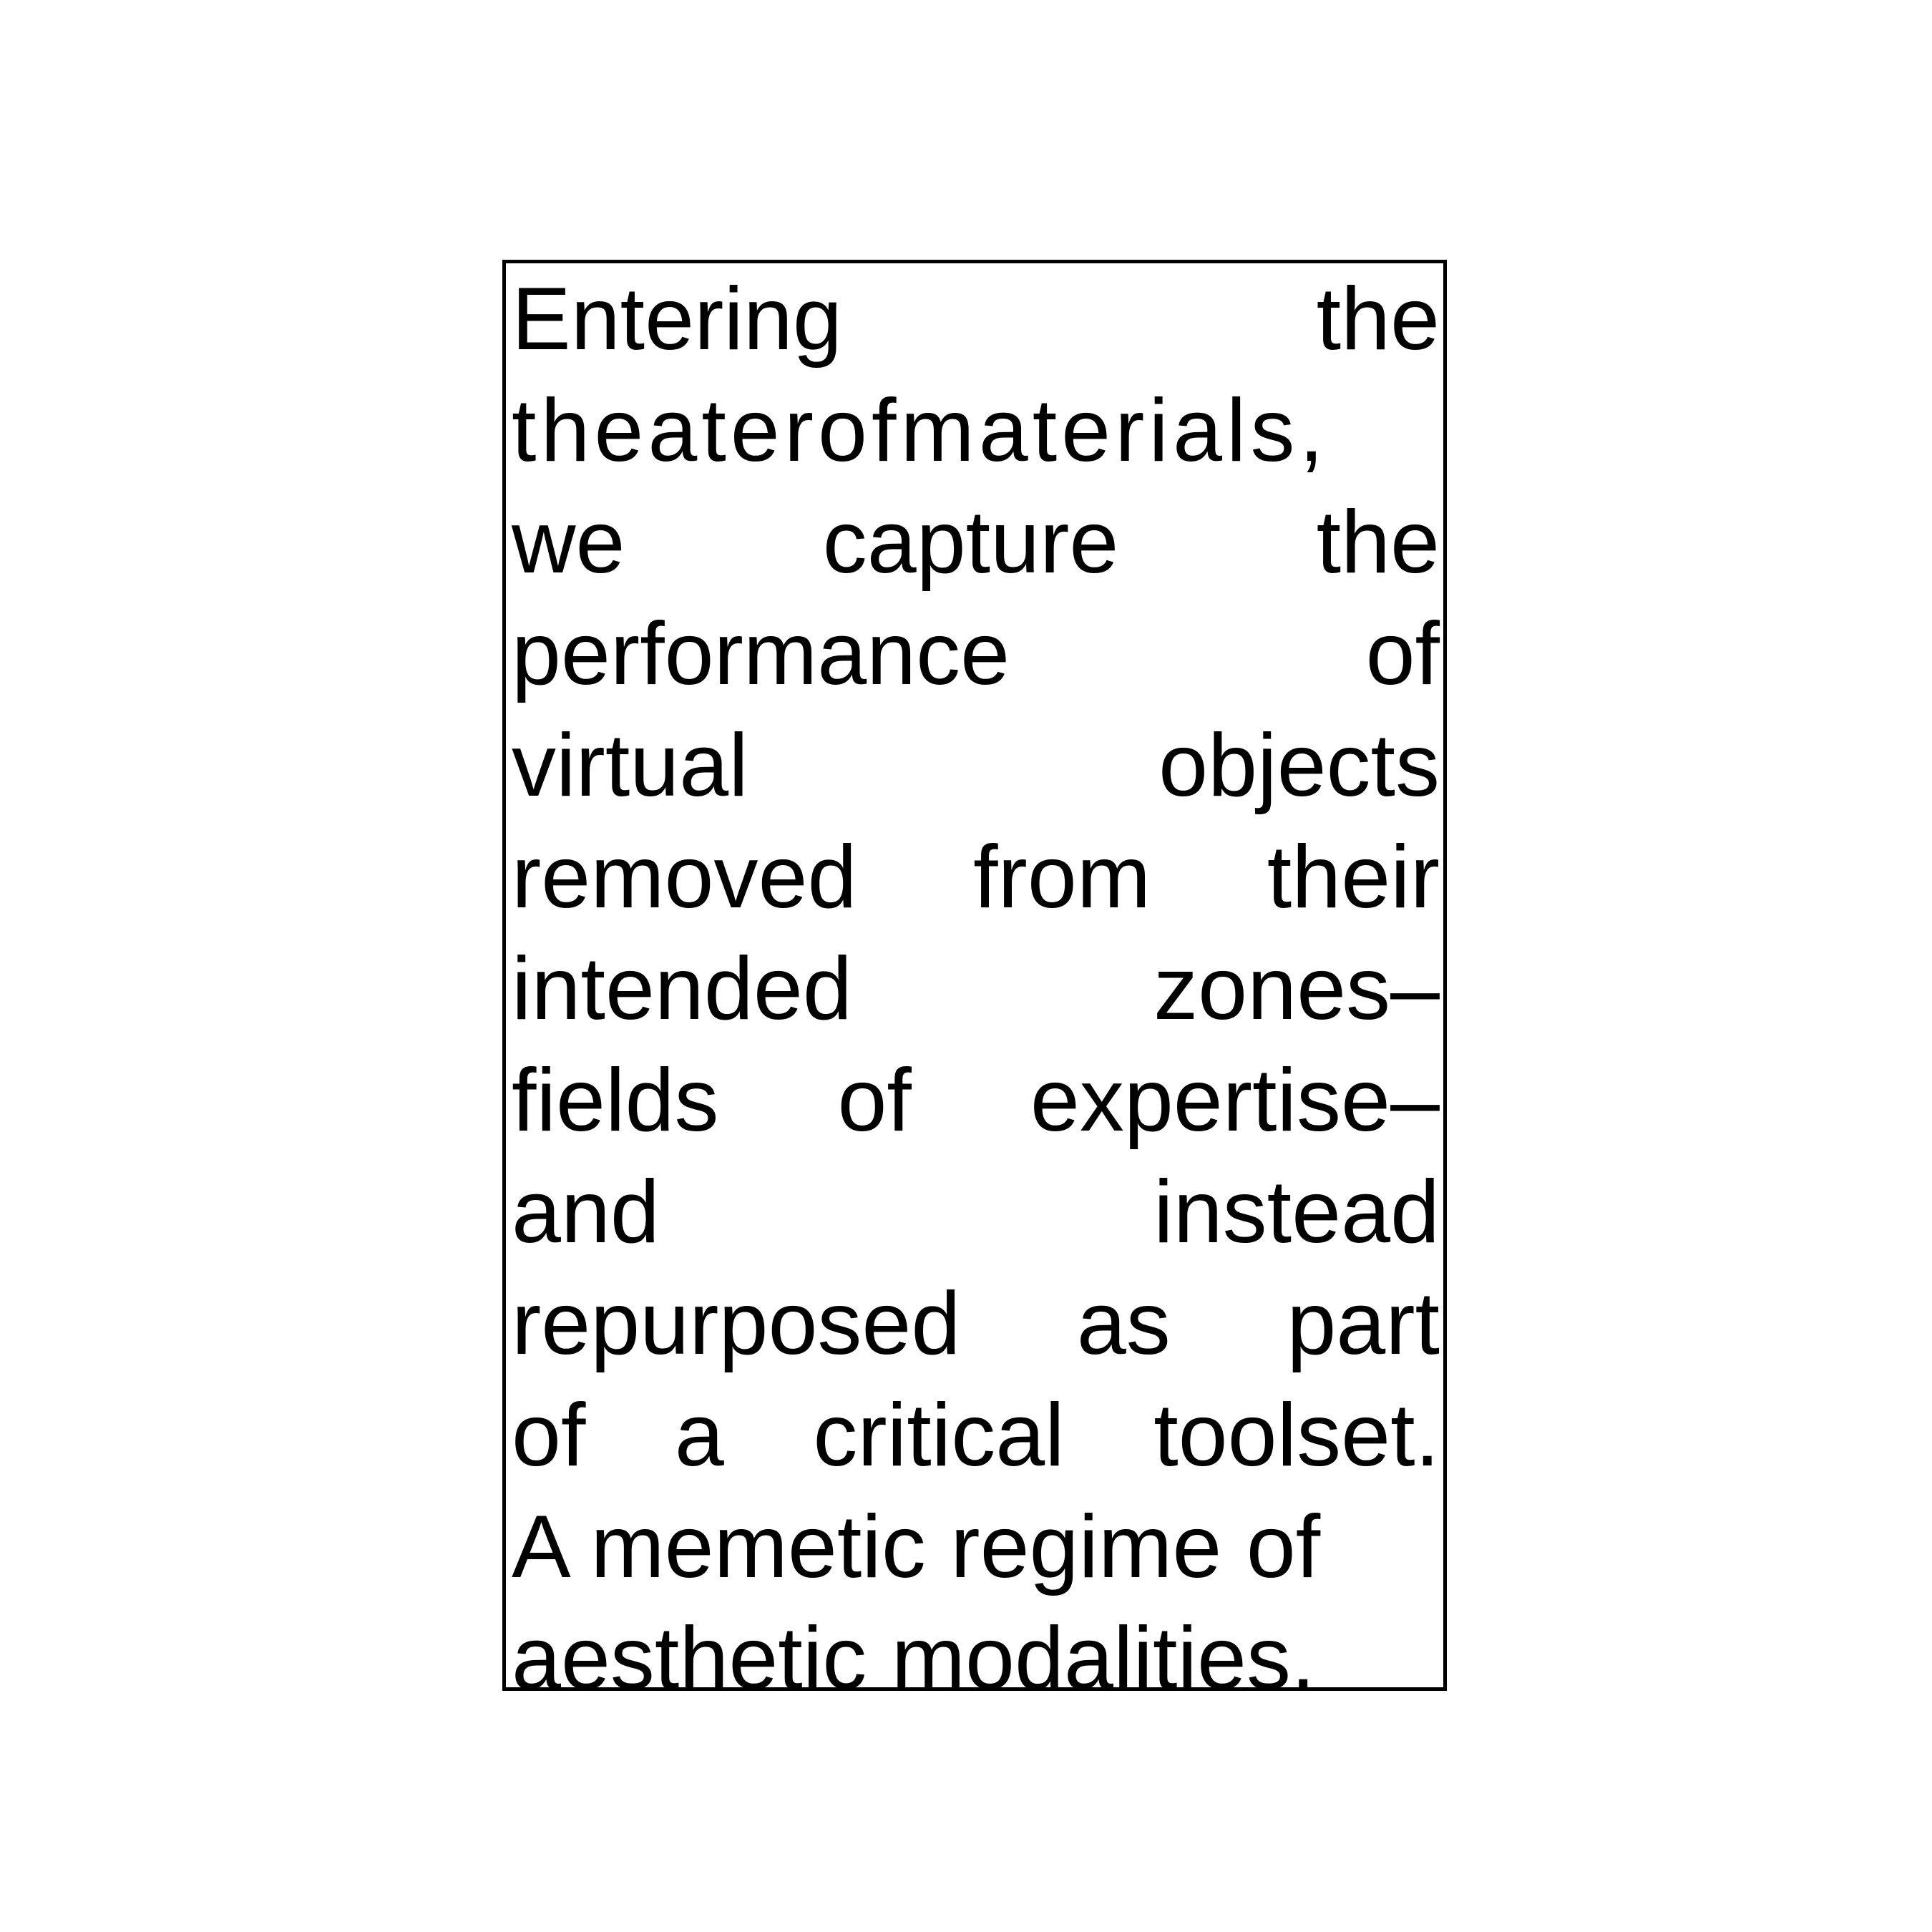  Describe the element at coordinates (630, 765) in the screenshot. I see `word: virtual` at that location.